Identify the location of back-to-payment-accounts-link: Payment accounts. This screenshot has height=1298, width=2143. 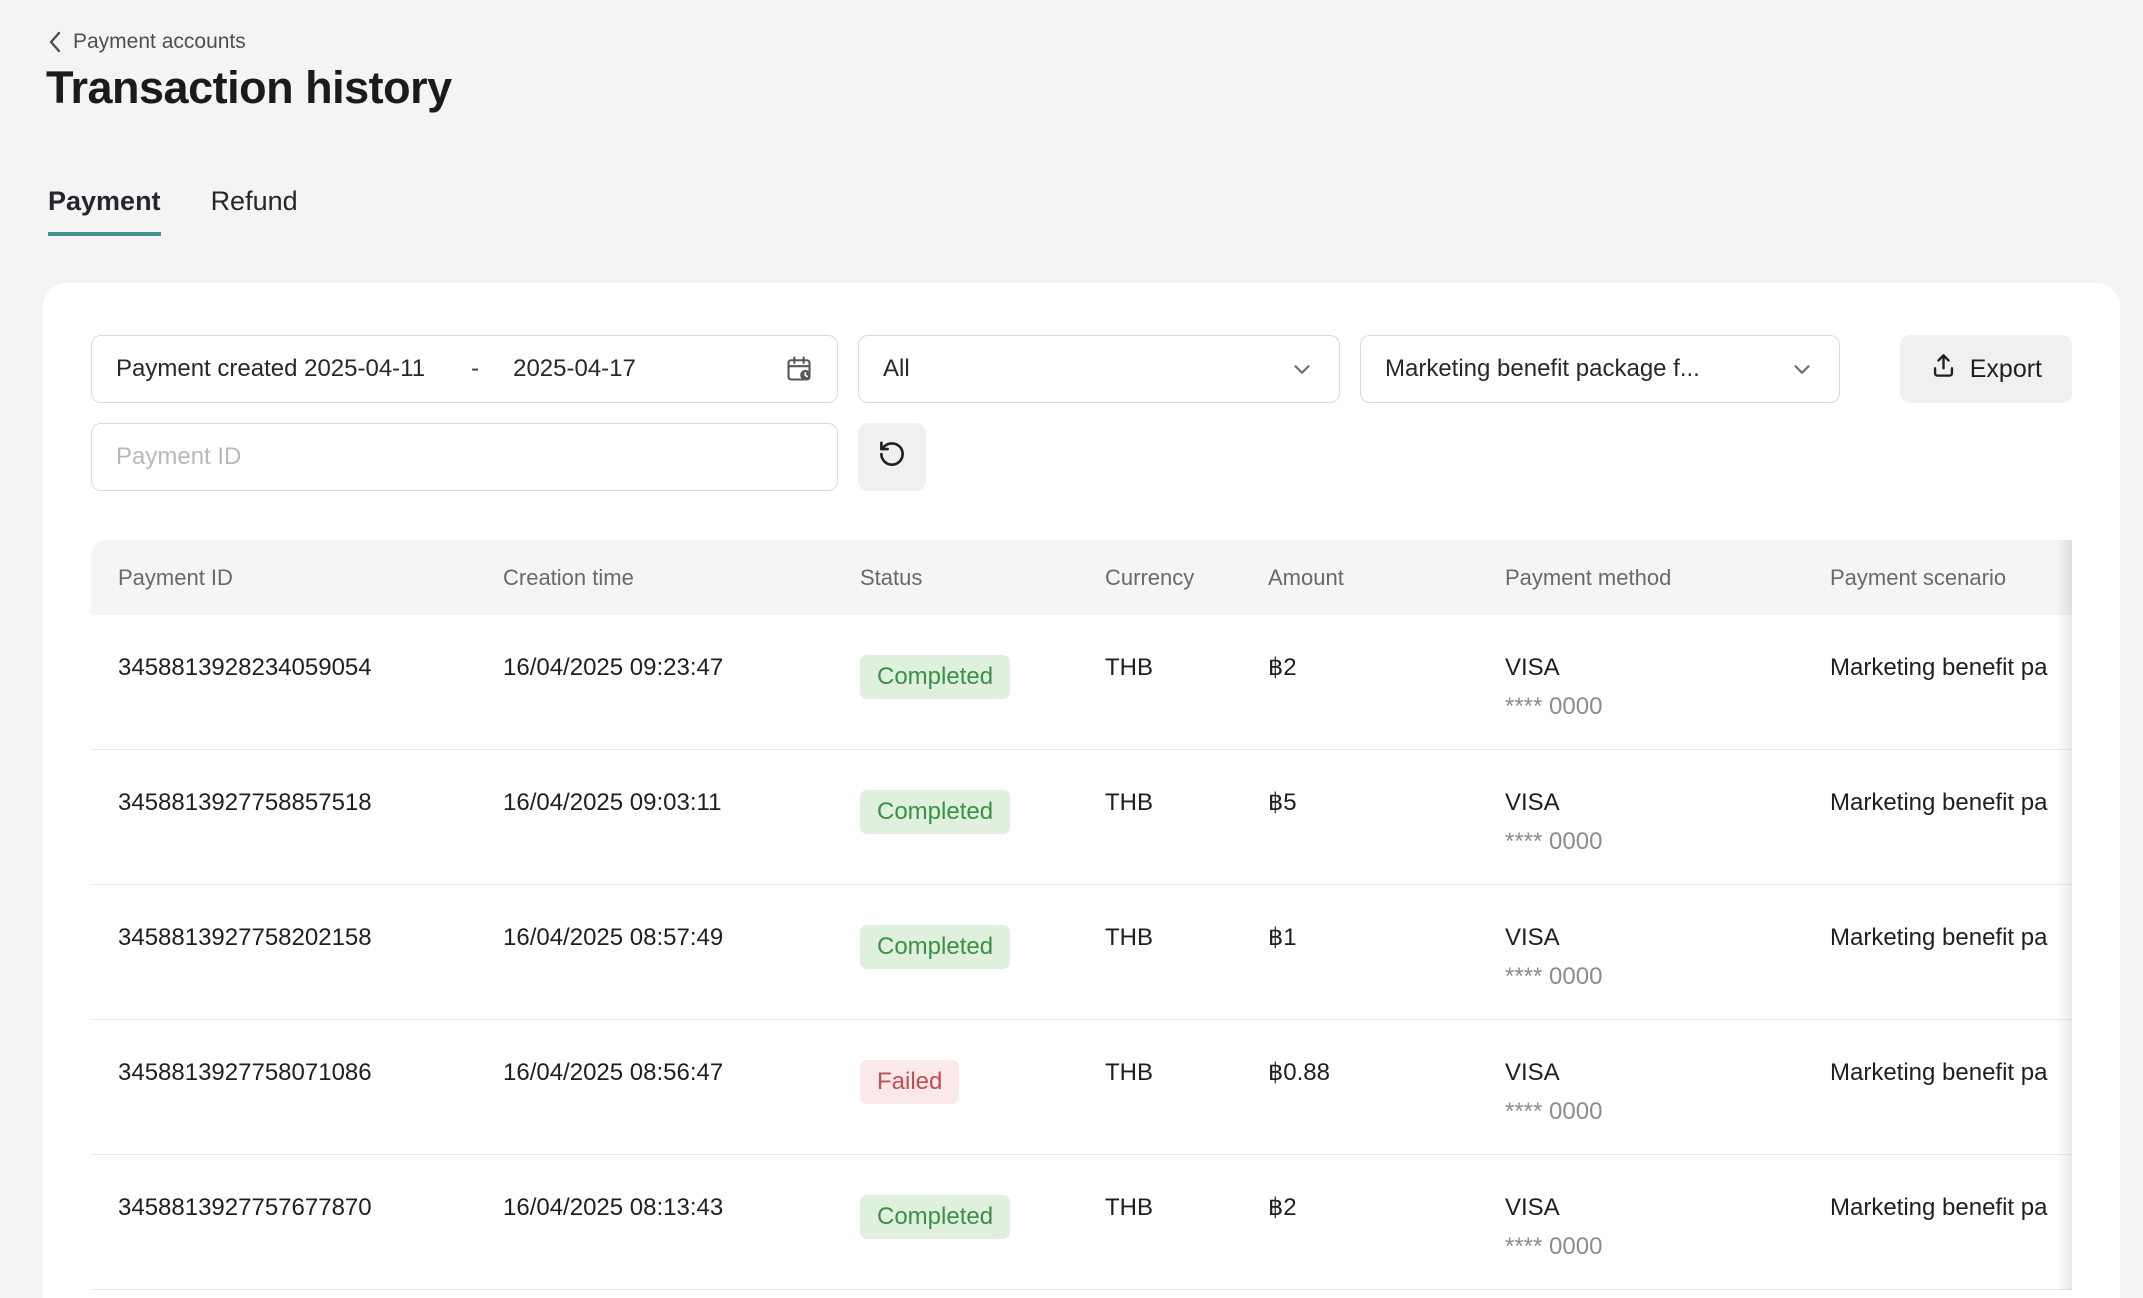
(147, 42).